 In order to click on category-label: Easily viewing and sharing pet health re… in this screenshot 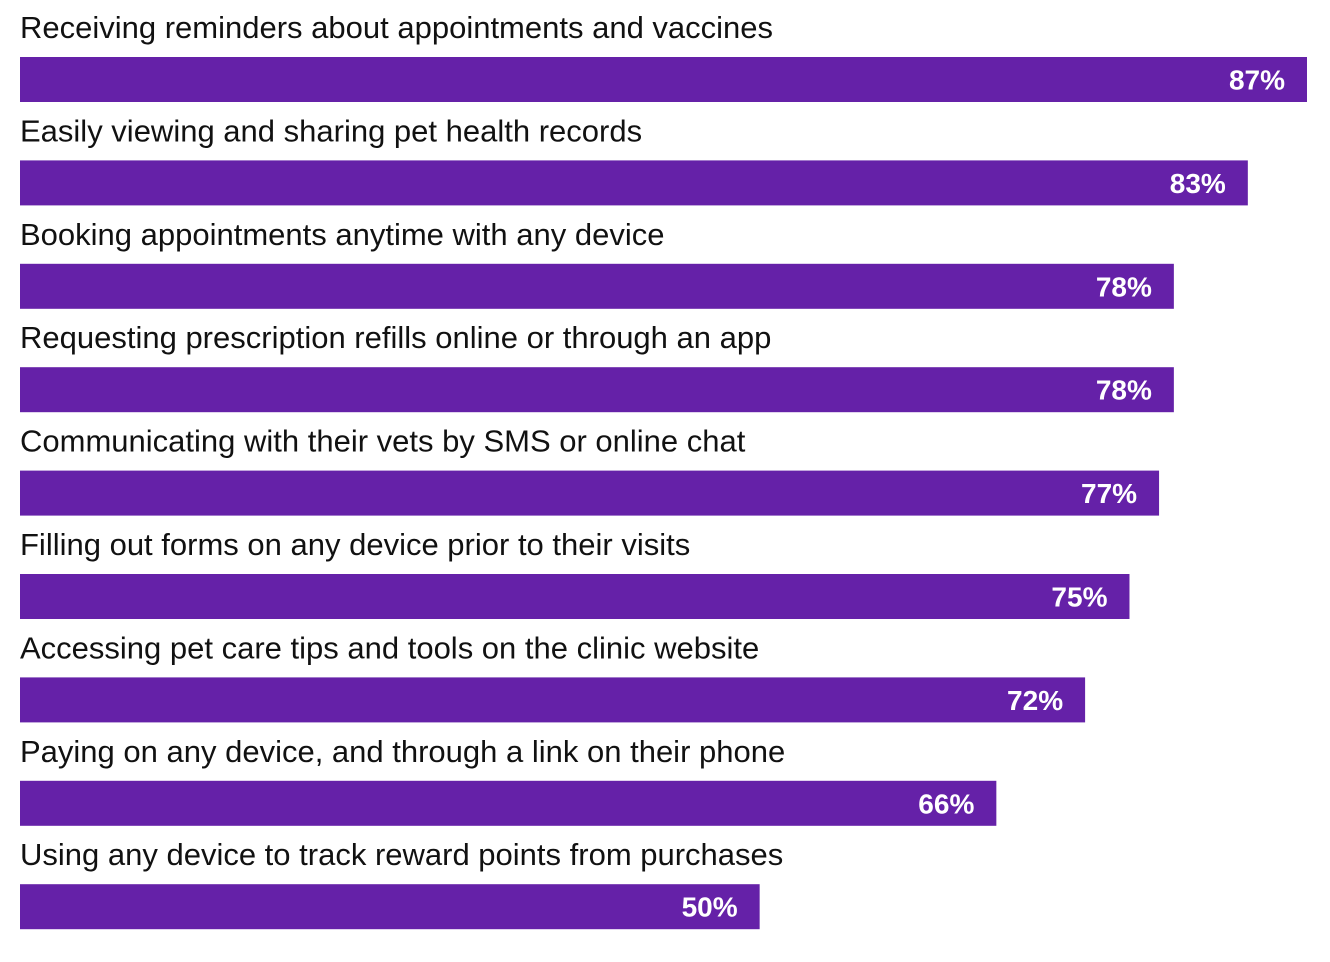, I will do `click(331, 130)`.